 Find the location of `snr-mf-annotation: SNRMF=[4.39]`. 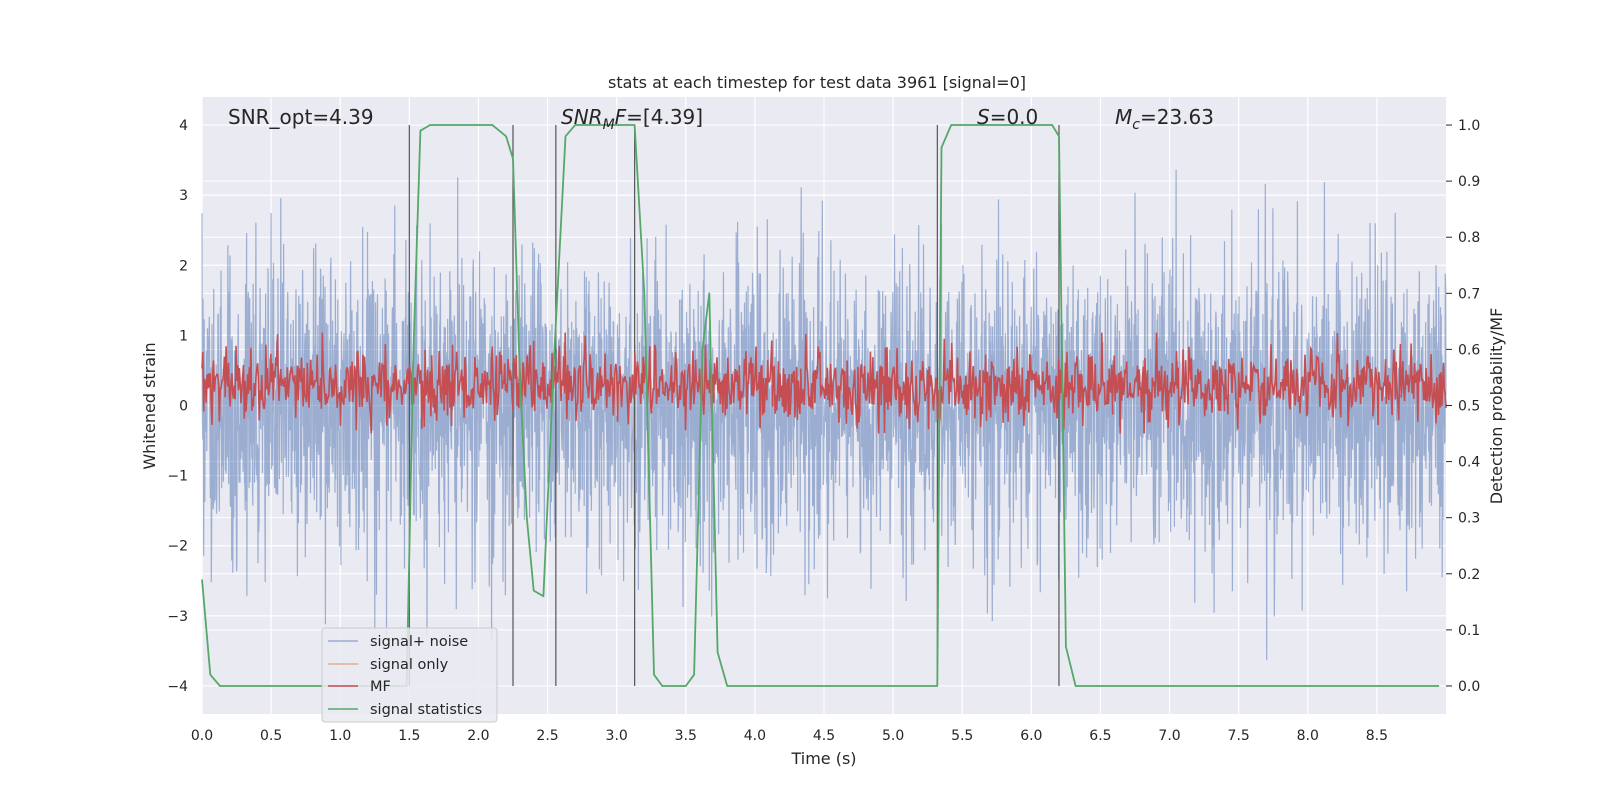

snr-mf-annotation: SNRMF=[4.39] is located at coordinates (632, 119).